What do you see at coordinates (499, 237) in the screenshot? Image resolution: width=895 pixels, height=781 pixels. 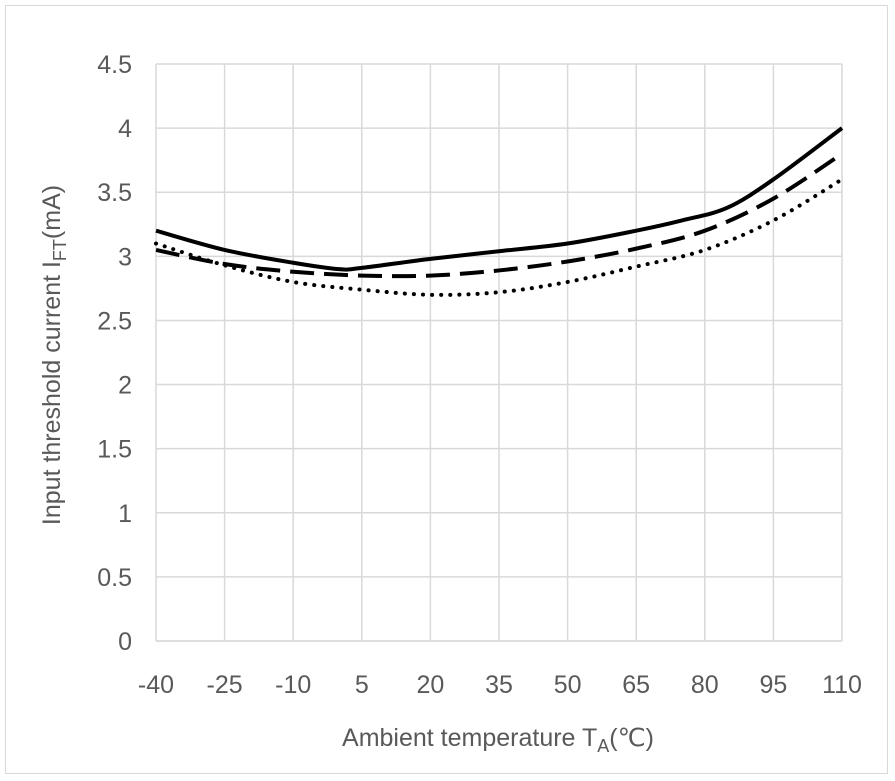 I see `series-line-dotted` at bounding box center [499, 237].